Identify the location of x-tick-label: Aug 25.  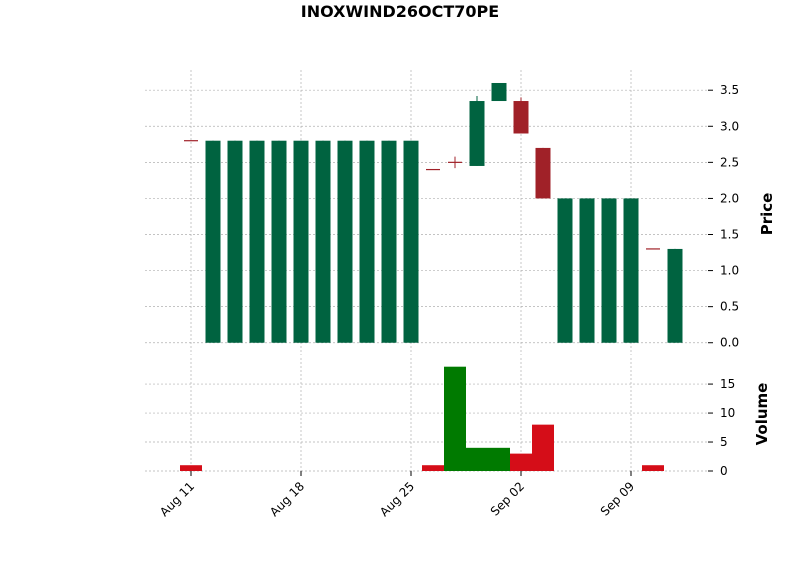
(397, 499).